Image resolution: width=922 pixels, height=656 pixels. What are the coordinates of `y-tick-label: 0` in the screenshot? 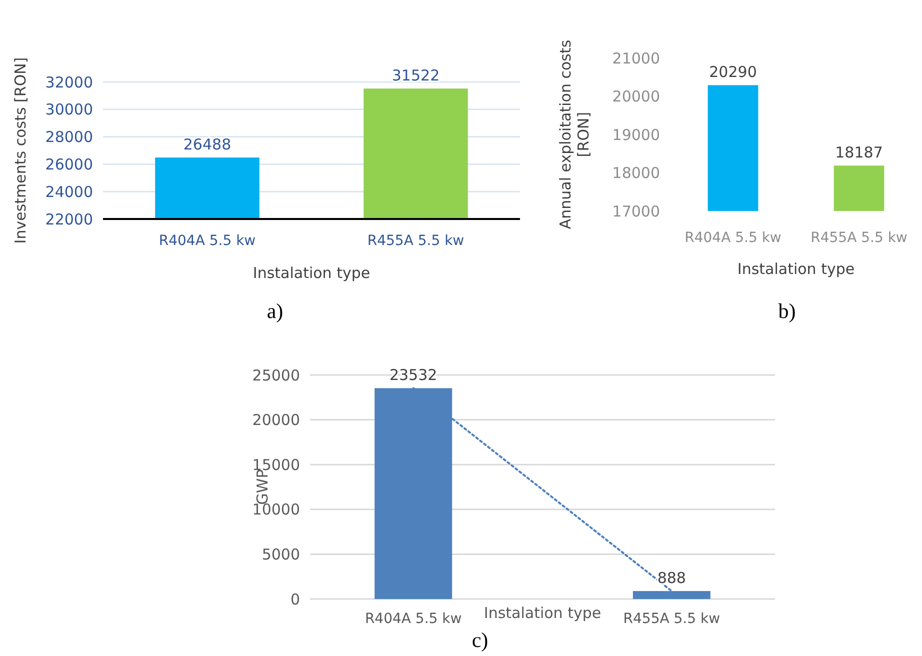 It's located at (295, 599).